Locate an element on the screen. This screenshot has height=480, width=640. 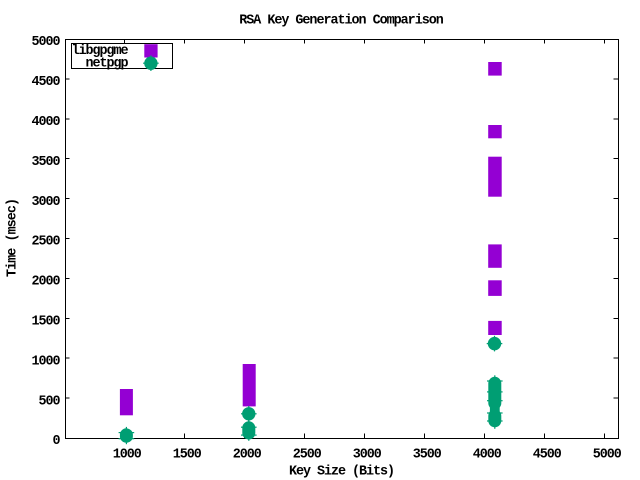
svg-text: 0 is located at coordinates (57, 441).